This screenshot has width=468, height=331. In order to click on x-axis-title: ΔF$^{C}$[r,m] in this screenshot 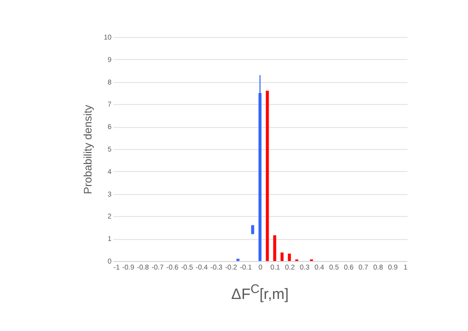, I will do `click(260, 292)`.